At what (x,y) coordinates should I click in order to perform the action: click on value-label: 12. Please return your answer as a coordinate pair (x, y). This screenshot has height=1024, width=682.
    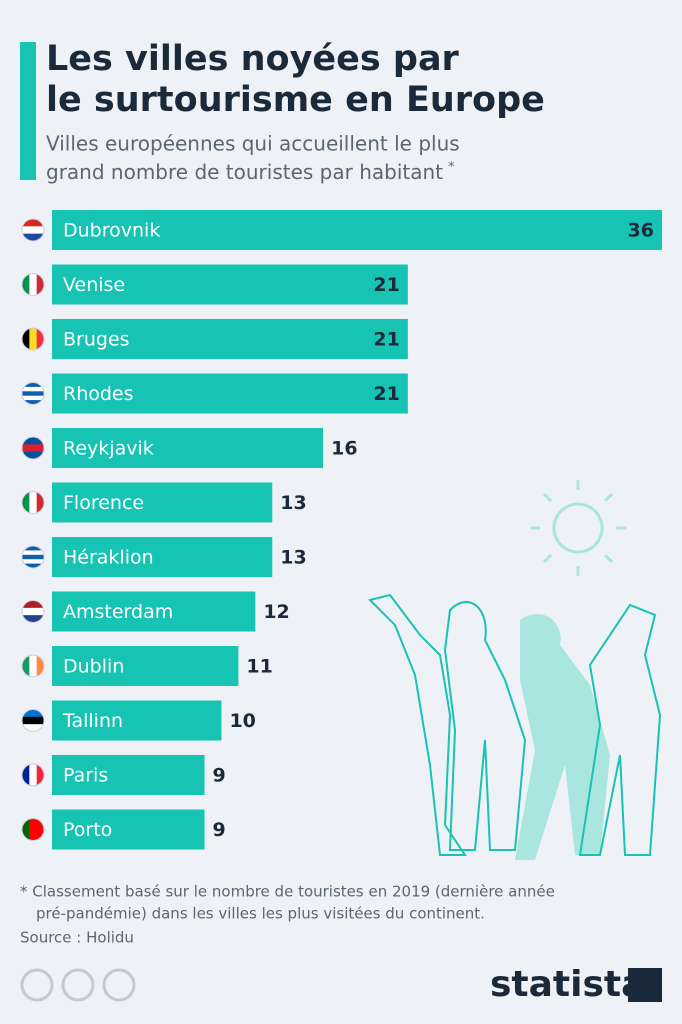
    Looking at the image, I should click on (276, 612).